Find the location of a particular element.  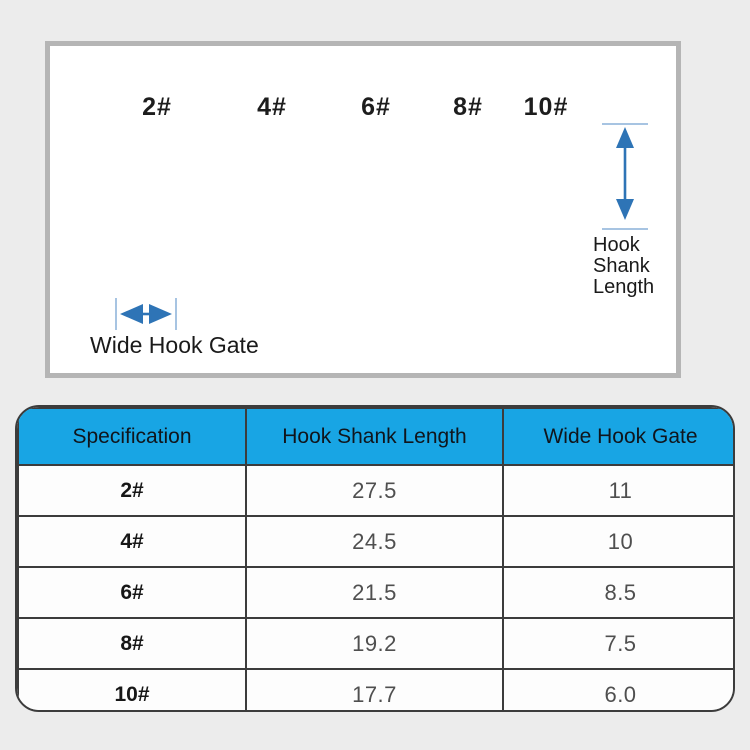

shank-length-arrow-icon is located at coordinates (625, 176).